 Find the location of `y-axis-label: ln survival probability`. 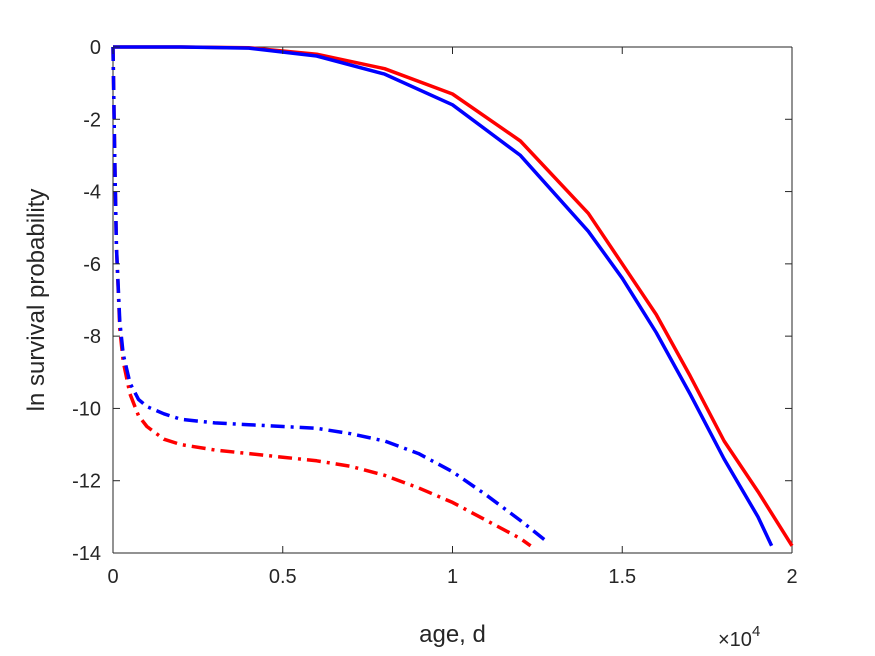

y-axis-label: ln survival probability is located at coordinates (36, 300).